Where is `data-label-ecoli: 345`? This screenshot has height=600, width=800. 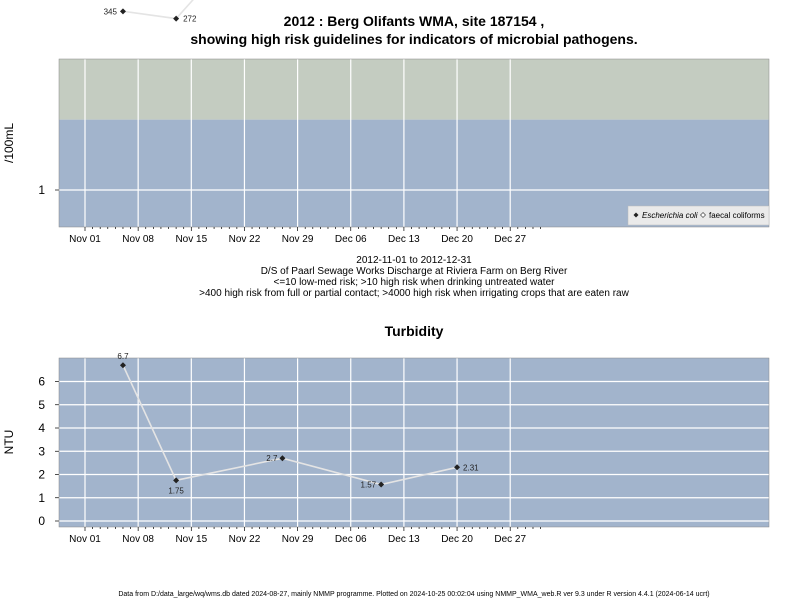 data-label-ecoli: 345 is located at coordinates (111, 11).